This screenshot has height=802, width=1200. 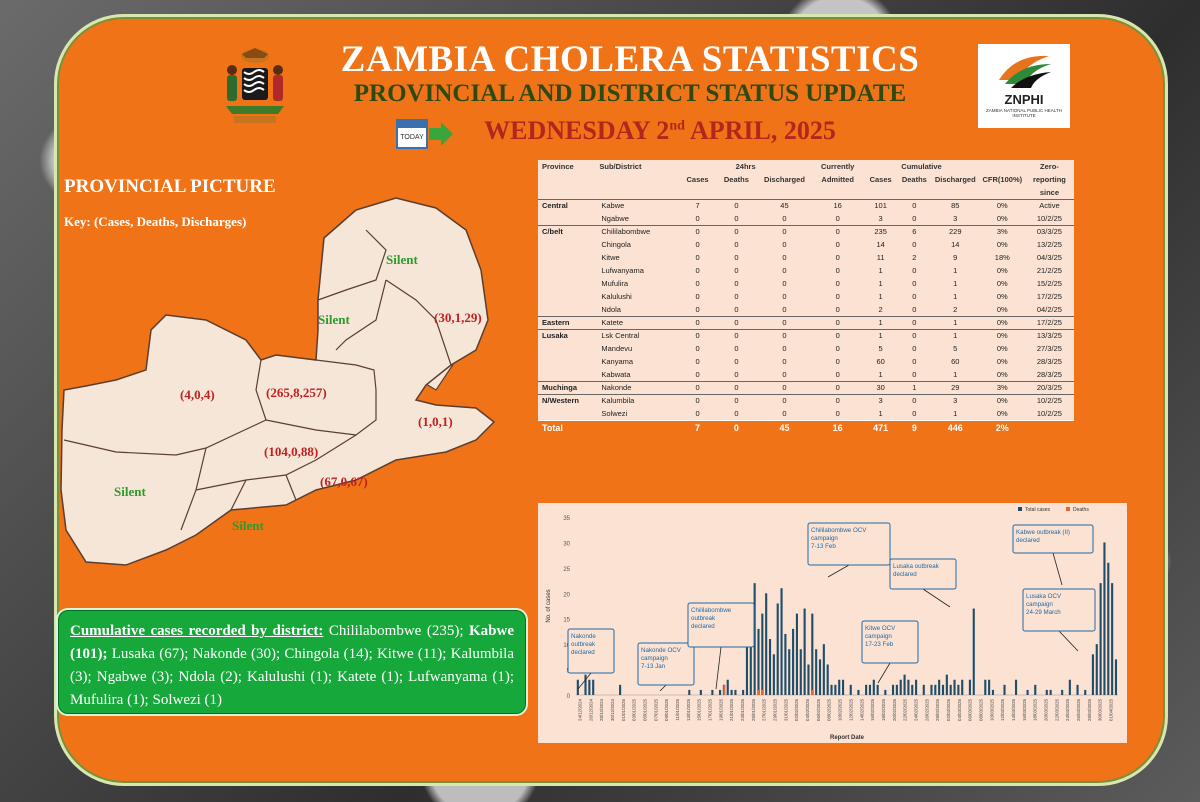 What do you see at coordinates (396, 631) in the screenshot?
I see `cumulative-text-1: Chililabombwe (235);` at bounding box center [396, 631].